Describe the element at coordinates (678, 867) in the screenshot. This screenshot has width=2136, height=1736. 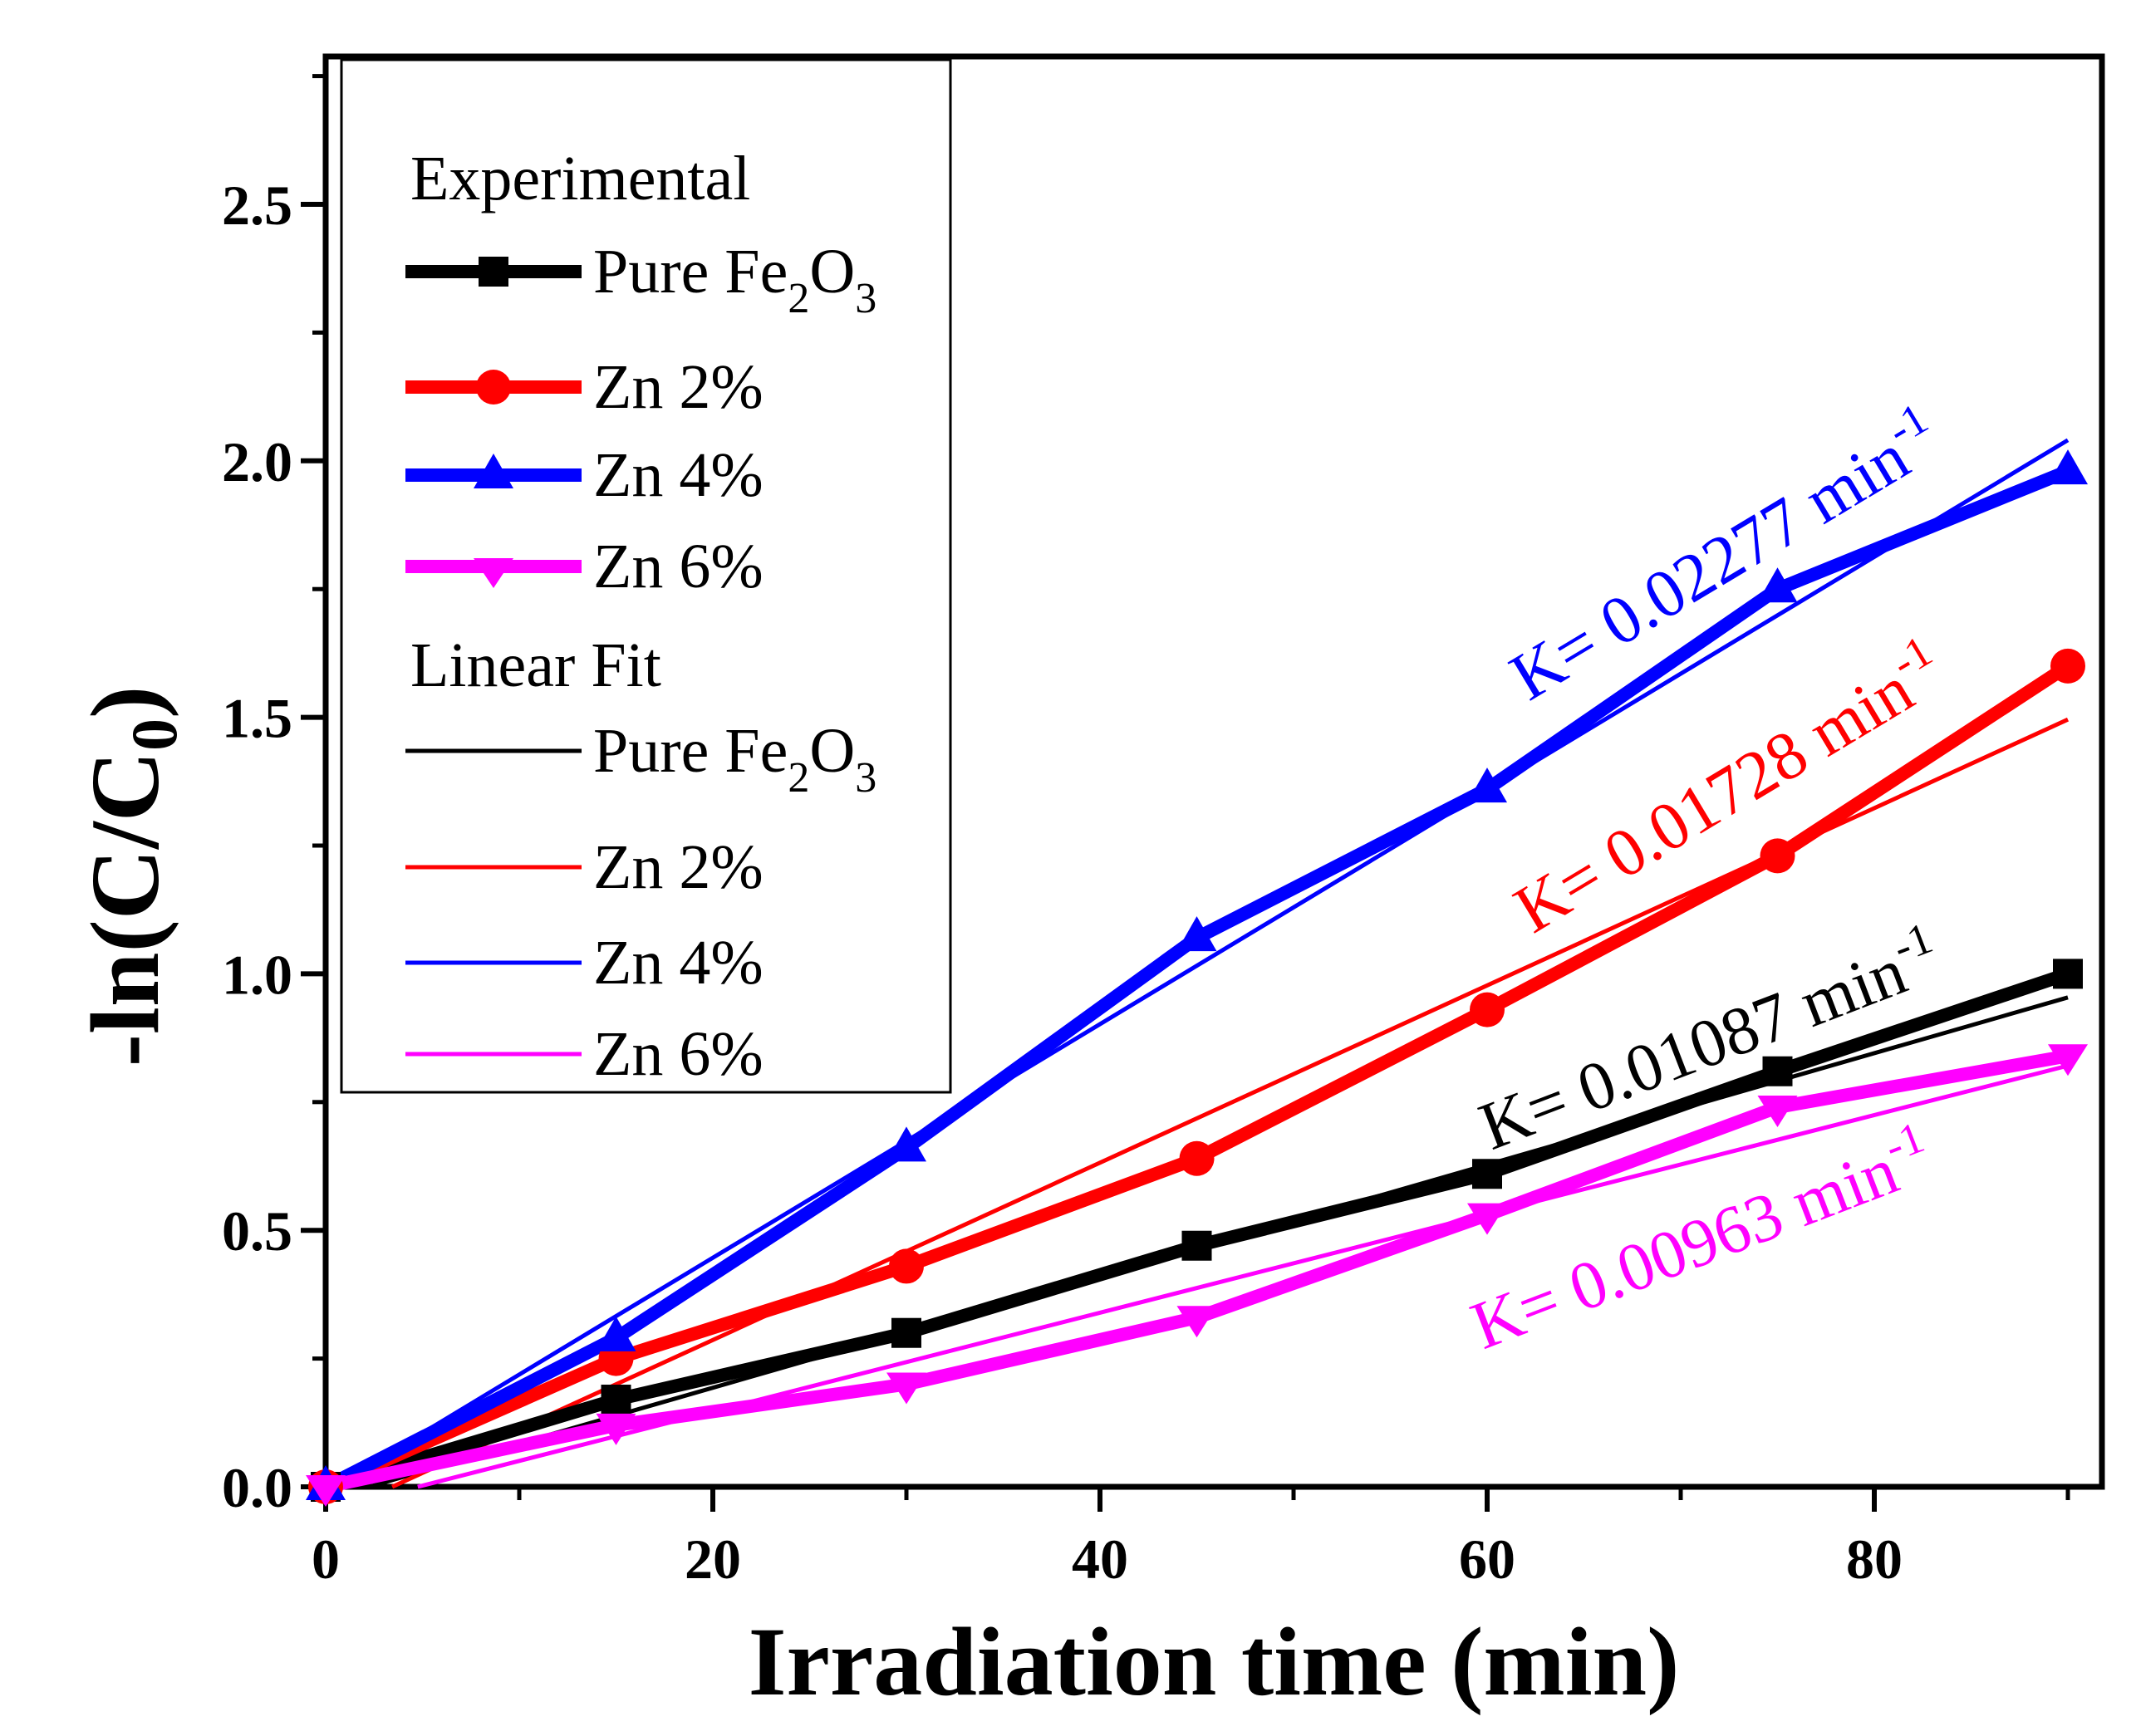
I see `legend-fit-label-zn2: Zn 2%` at that location.